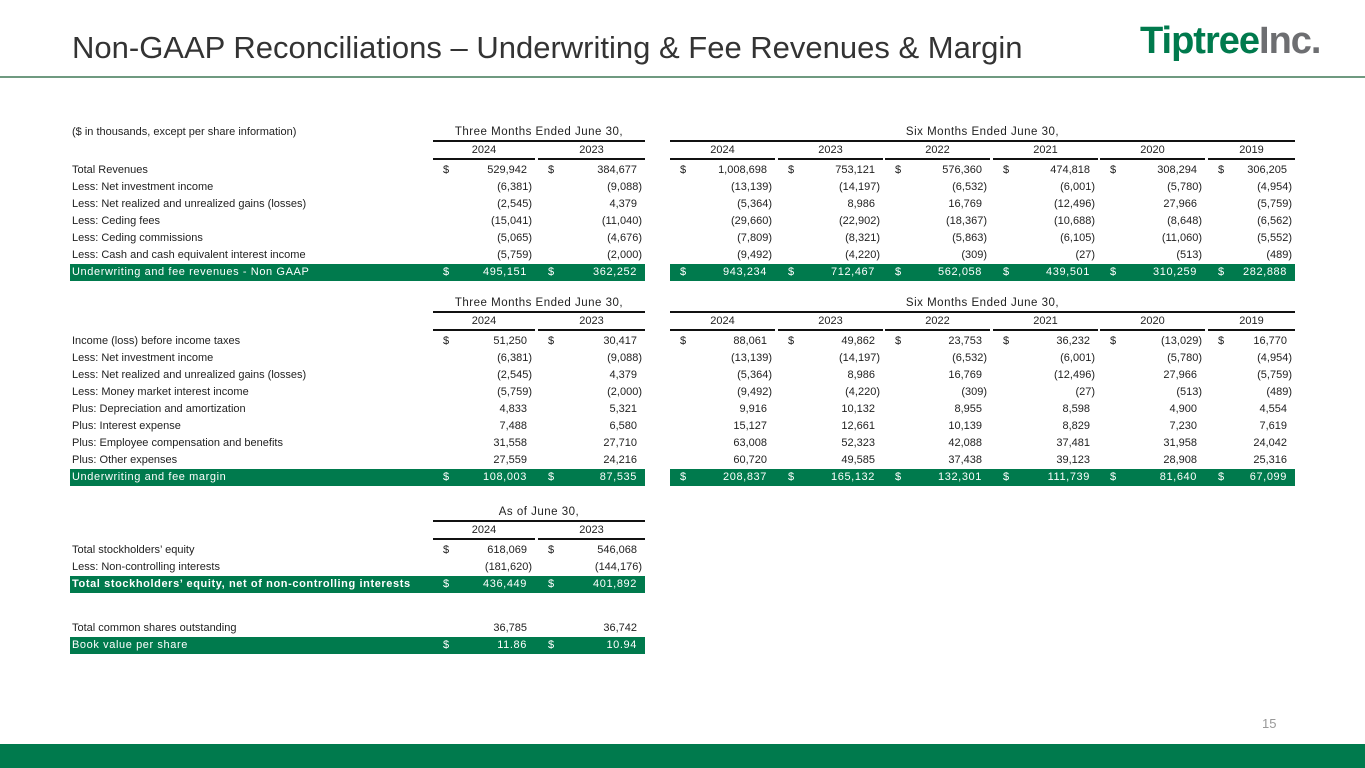 This screenshot has height=768, width=1365. I want to click on cell-value: (489), so click(1279, 255).